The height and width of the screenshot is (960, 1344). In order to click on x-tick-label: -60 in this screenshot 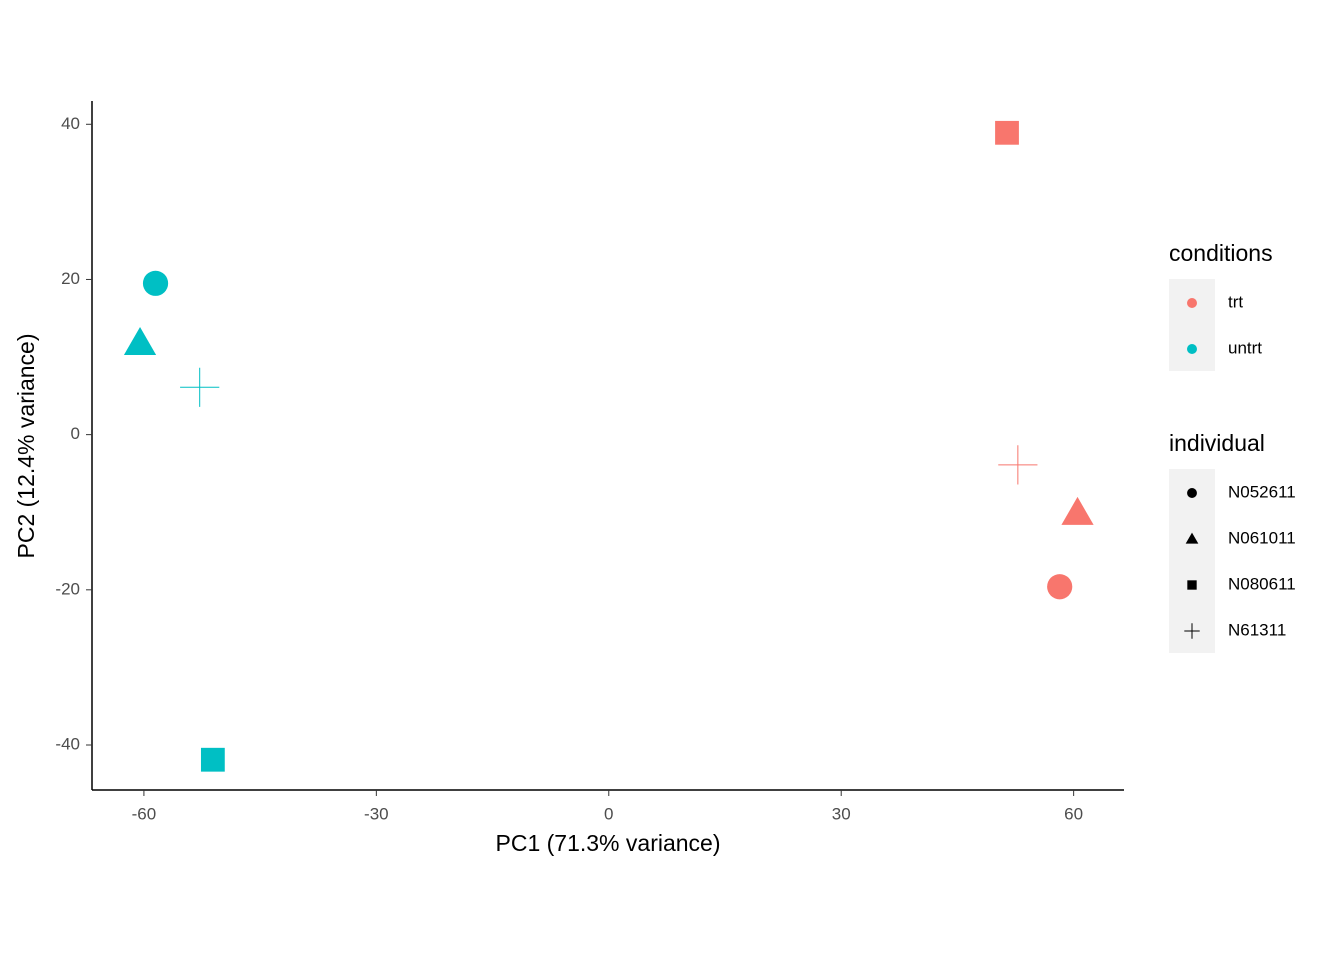, I will do `click(144, 813)`.